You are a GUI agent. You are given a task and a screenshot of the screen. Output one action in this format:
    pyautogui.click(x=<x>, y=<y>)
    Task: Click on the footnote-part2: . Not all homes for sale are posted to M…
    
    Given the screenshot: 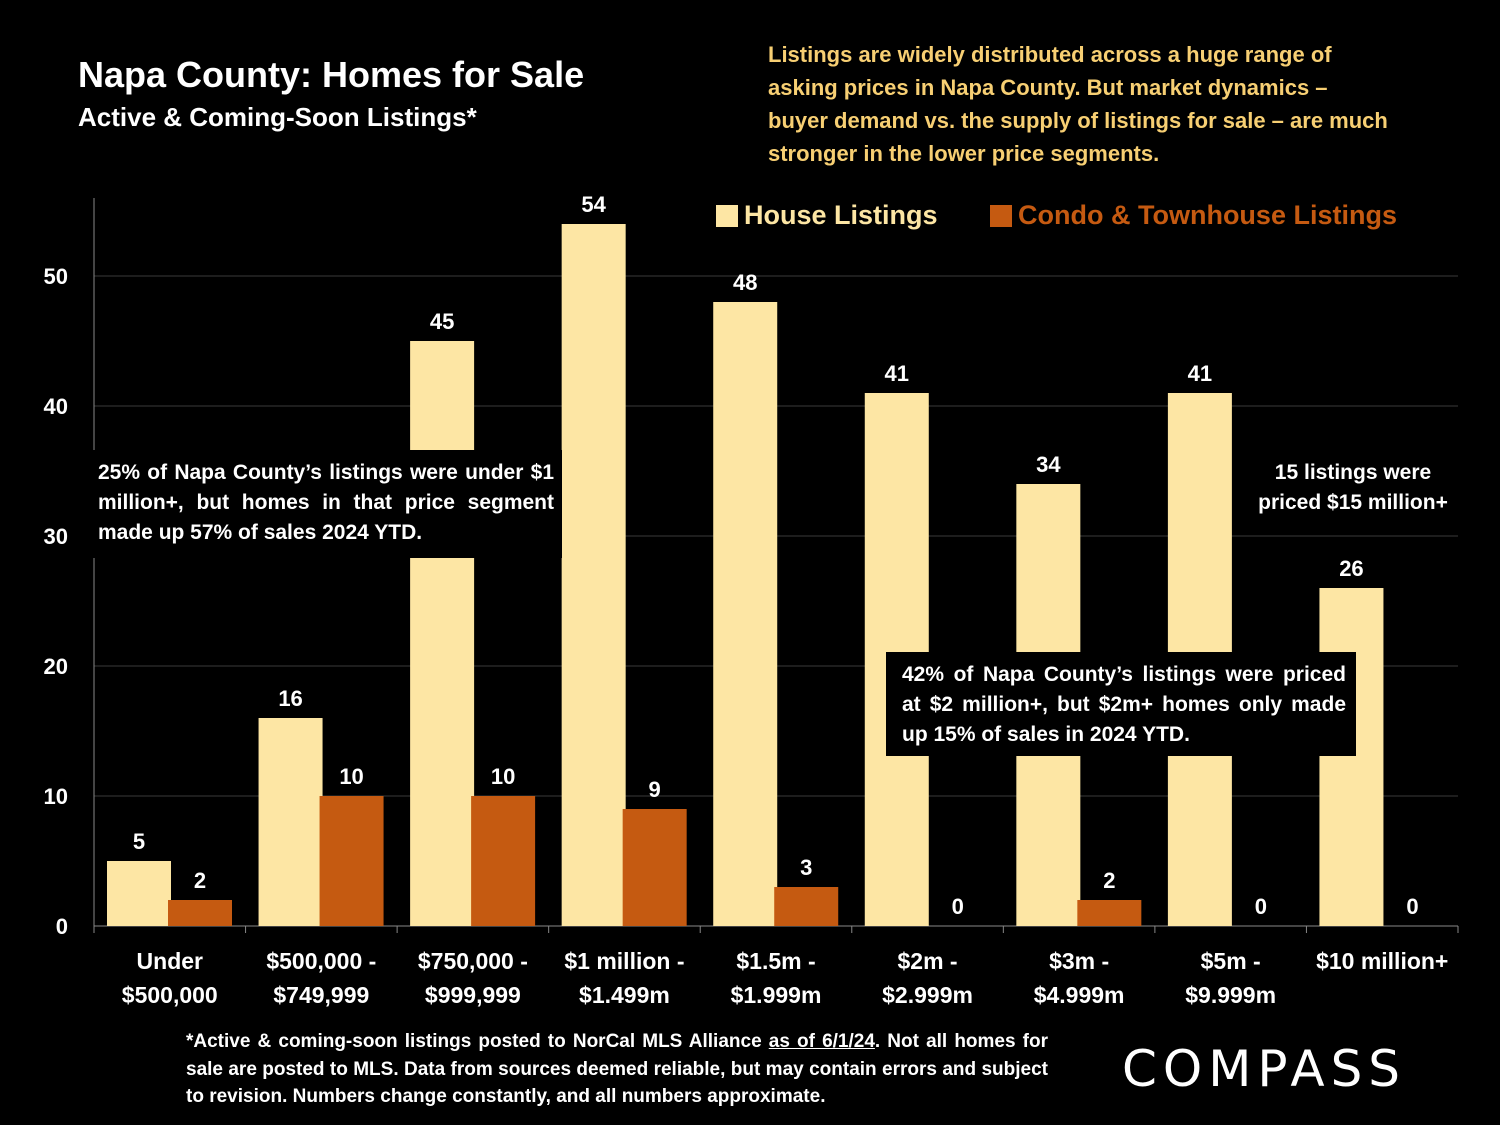 What is the action you would take?
    pyautogui.click(x=617, y=1069)
    